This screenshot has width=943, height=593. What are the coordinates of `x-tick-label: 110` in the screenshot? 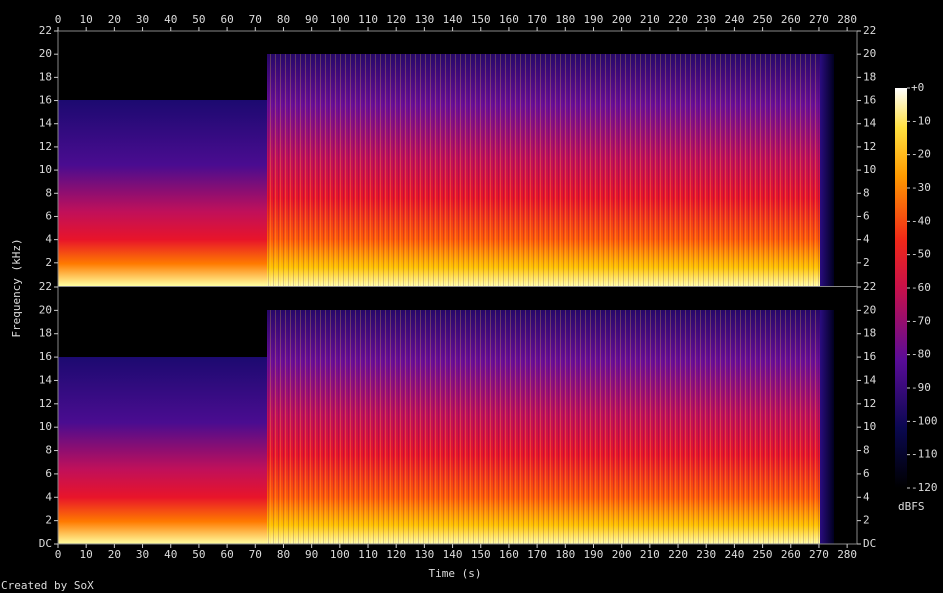 It's located at (368, 554).